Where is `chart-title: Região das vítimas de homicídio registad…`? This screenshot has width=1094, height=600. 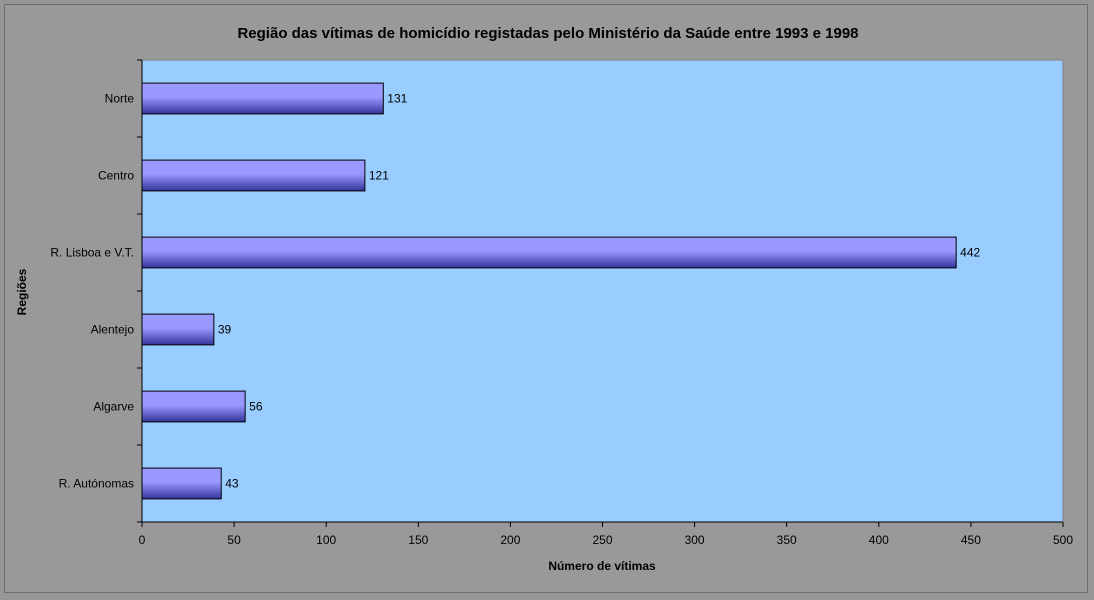 chart-title: Região das vítimas de homicídio registad… is located at coordinates (547, 33).